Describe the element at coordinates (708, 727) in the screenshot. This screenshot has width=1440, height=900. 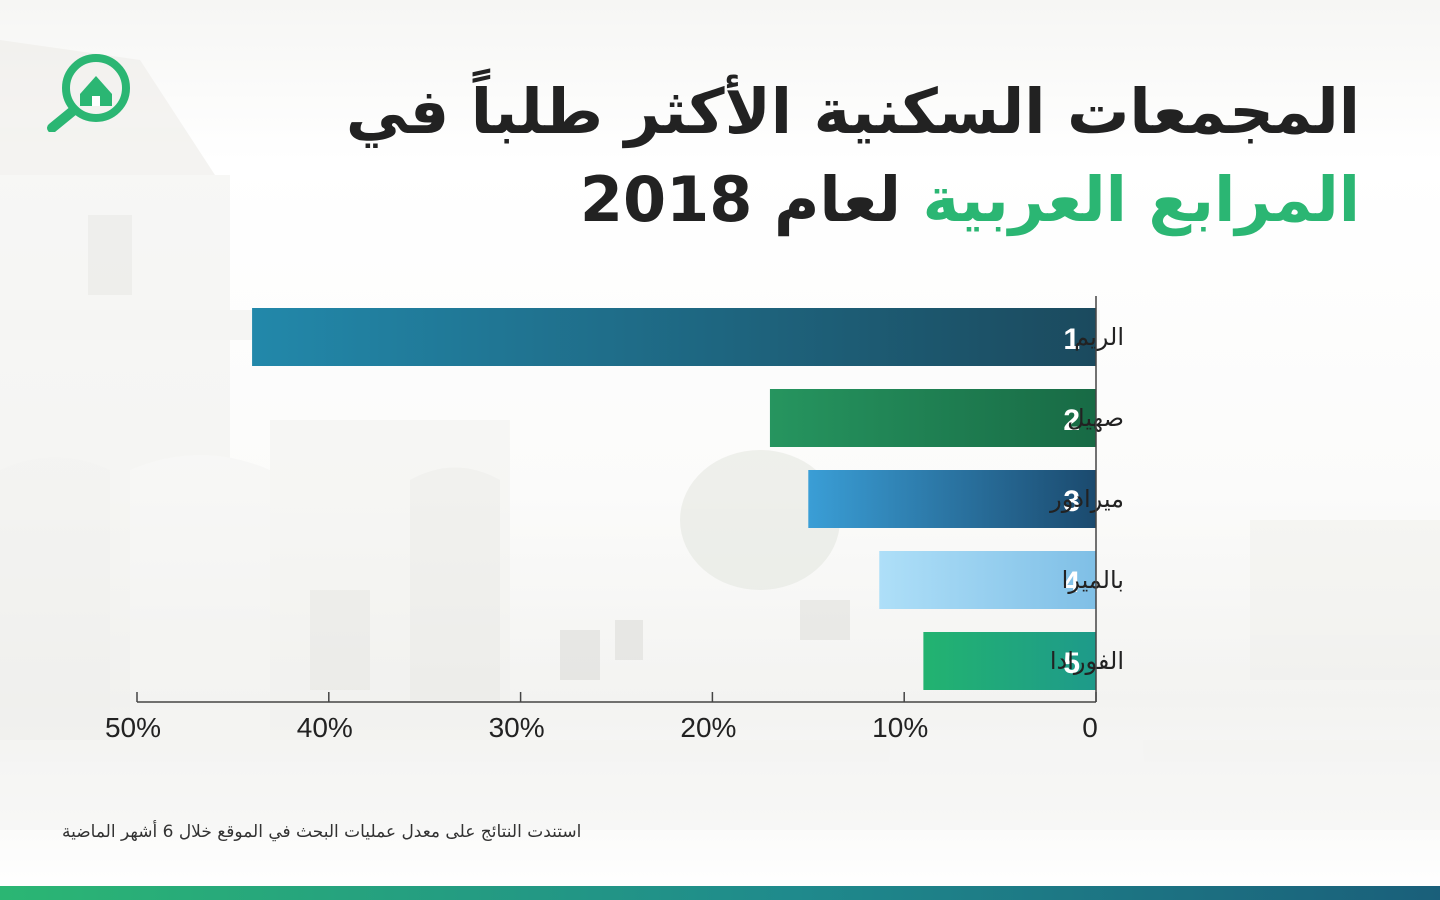
I see `x-tick-label: 20%` at that location.